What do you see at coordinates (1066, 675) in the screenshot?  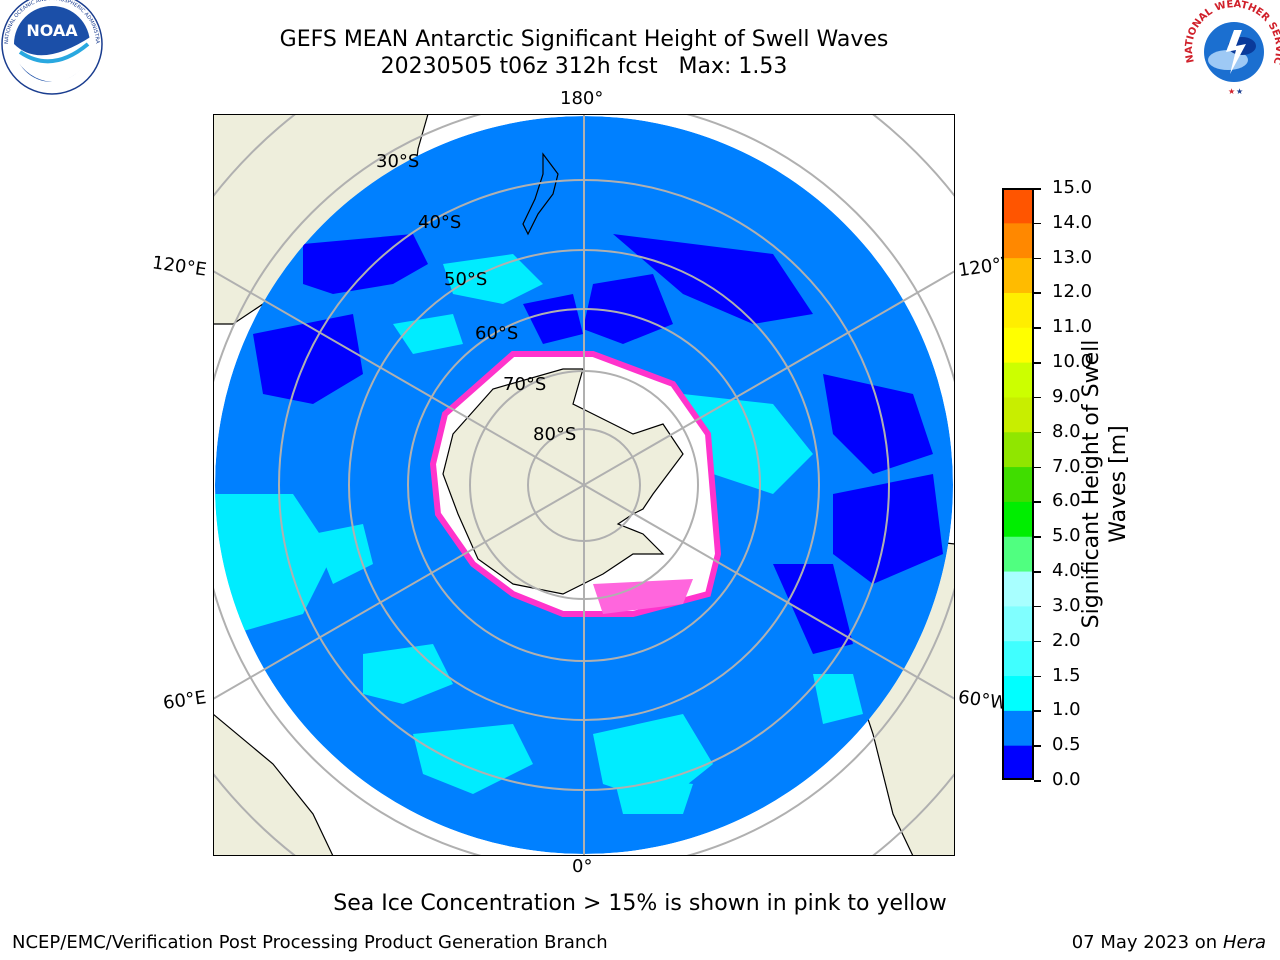 I see `colorbar-tick-label: 1.5` at bounding box center [1066, 675].